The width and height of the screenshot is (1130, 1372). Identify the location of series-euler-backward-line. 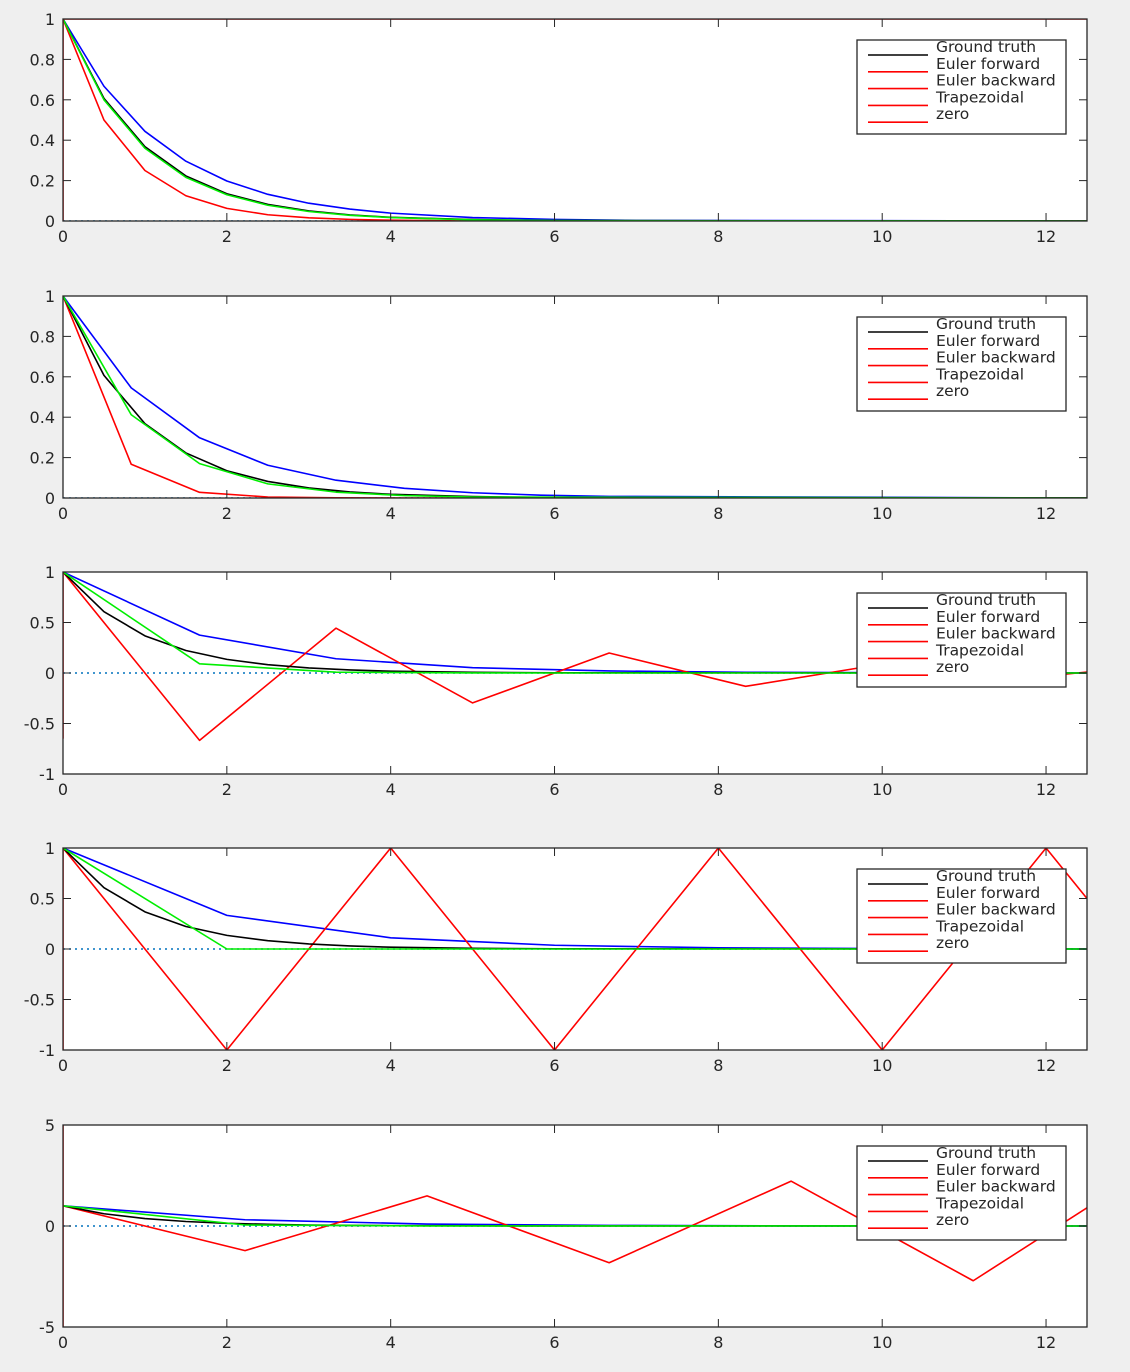
(575, 397).